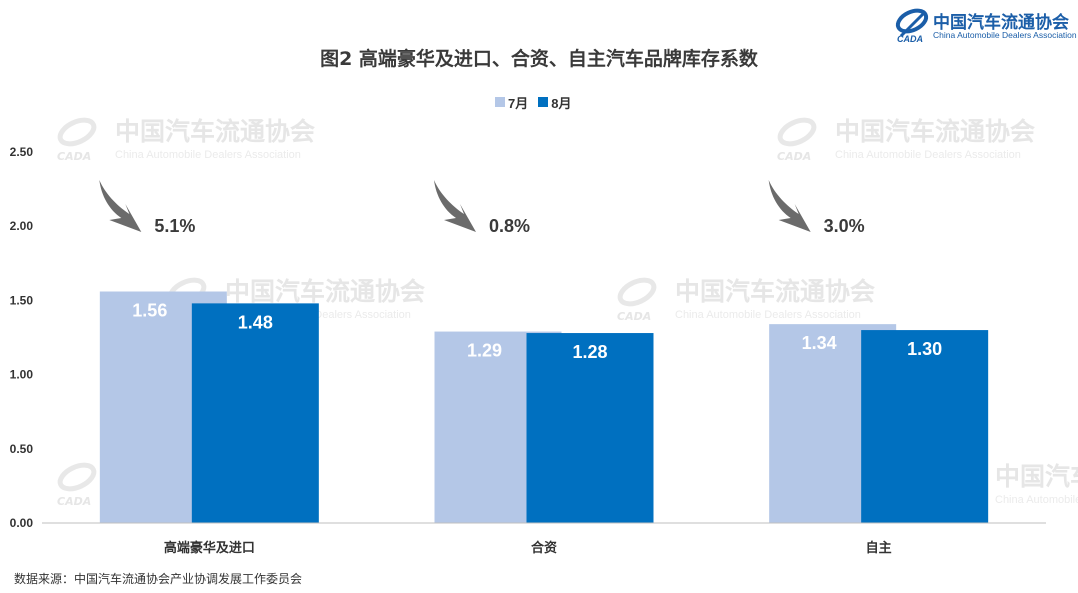 Image resolution: width=1078 pixels, height=593 pixels. I want to click on cada-logo-icon: CADA, so click(912, 26).